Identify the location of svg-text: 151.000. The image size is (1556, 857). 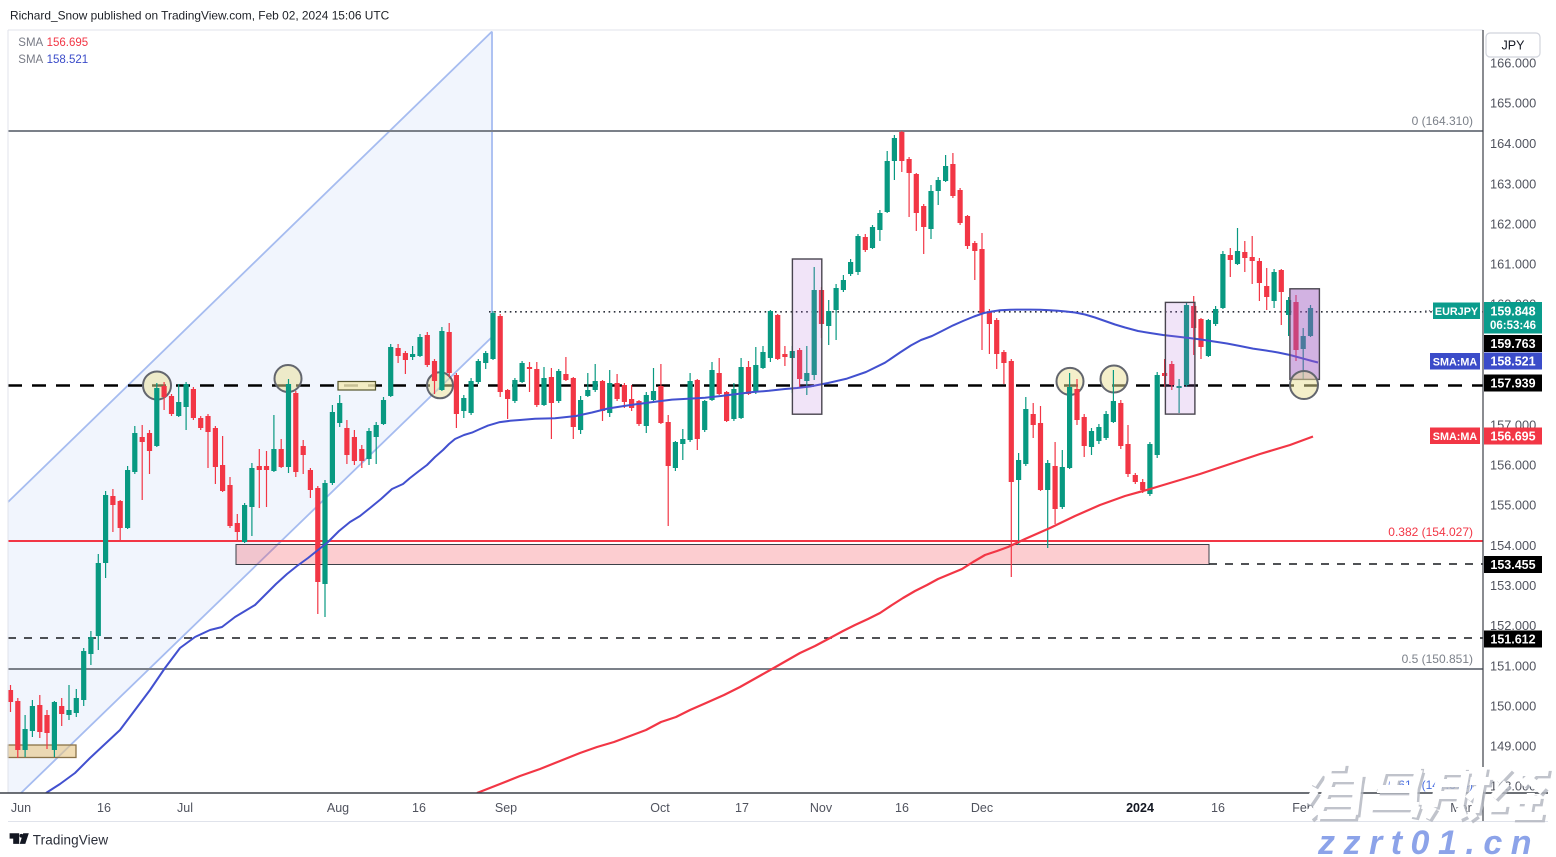
(1513, 666).